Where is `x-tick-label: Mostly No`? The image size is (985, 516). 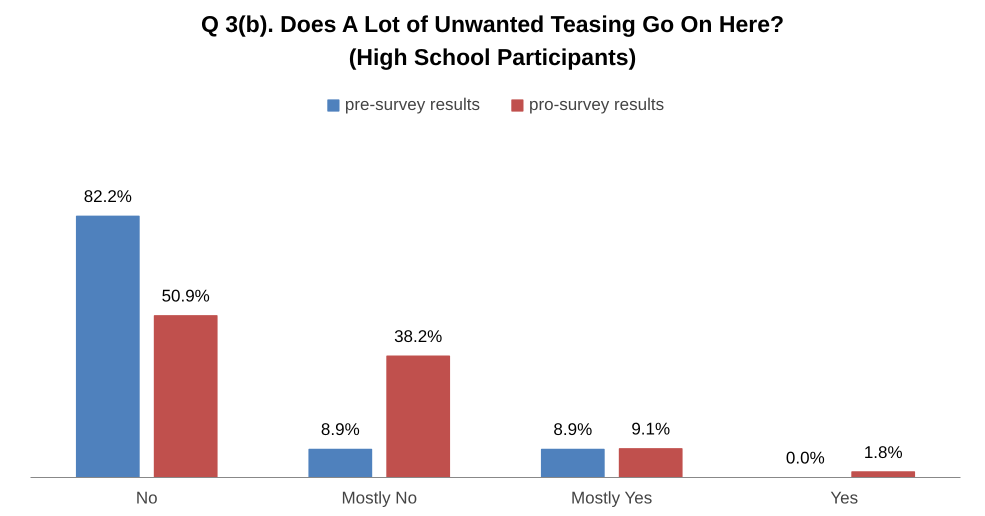
x-tick-label: Mostly No is located at coordinates (379, 498).